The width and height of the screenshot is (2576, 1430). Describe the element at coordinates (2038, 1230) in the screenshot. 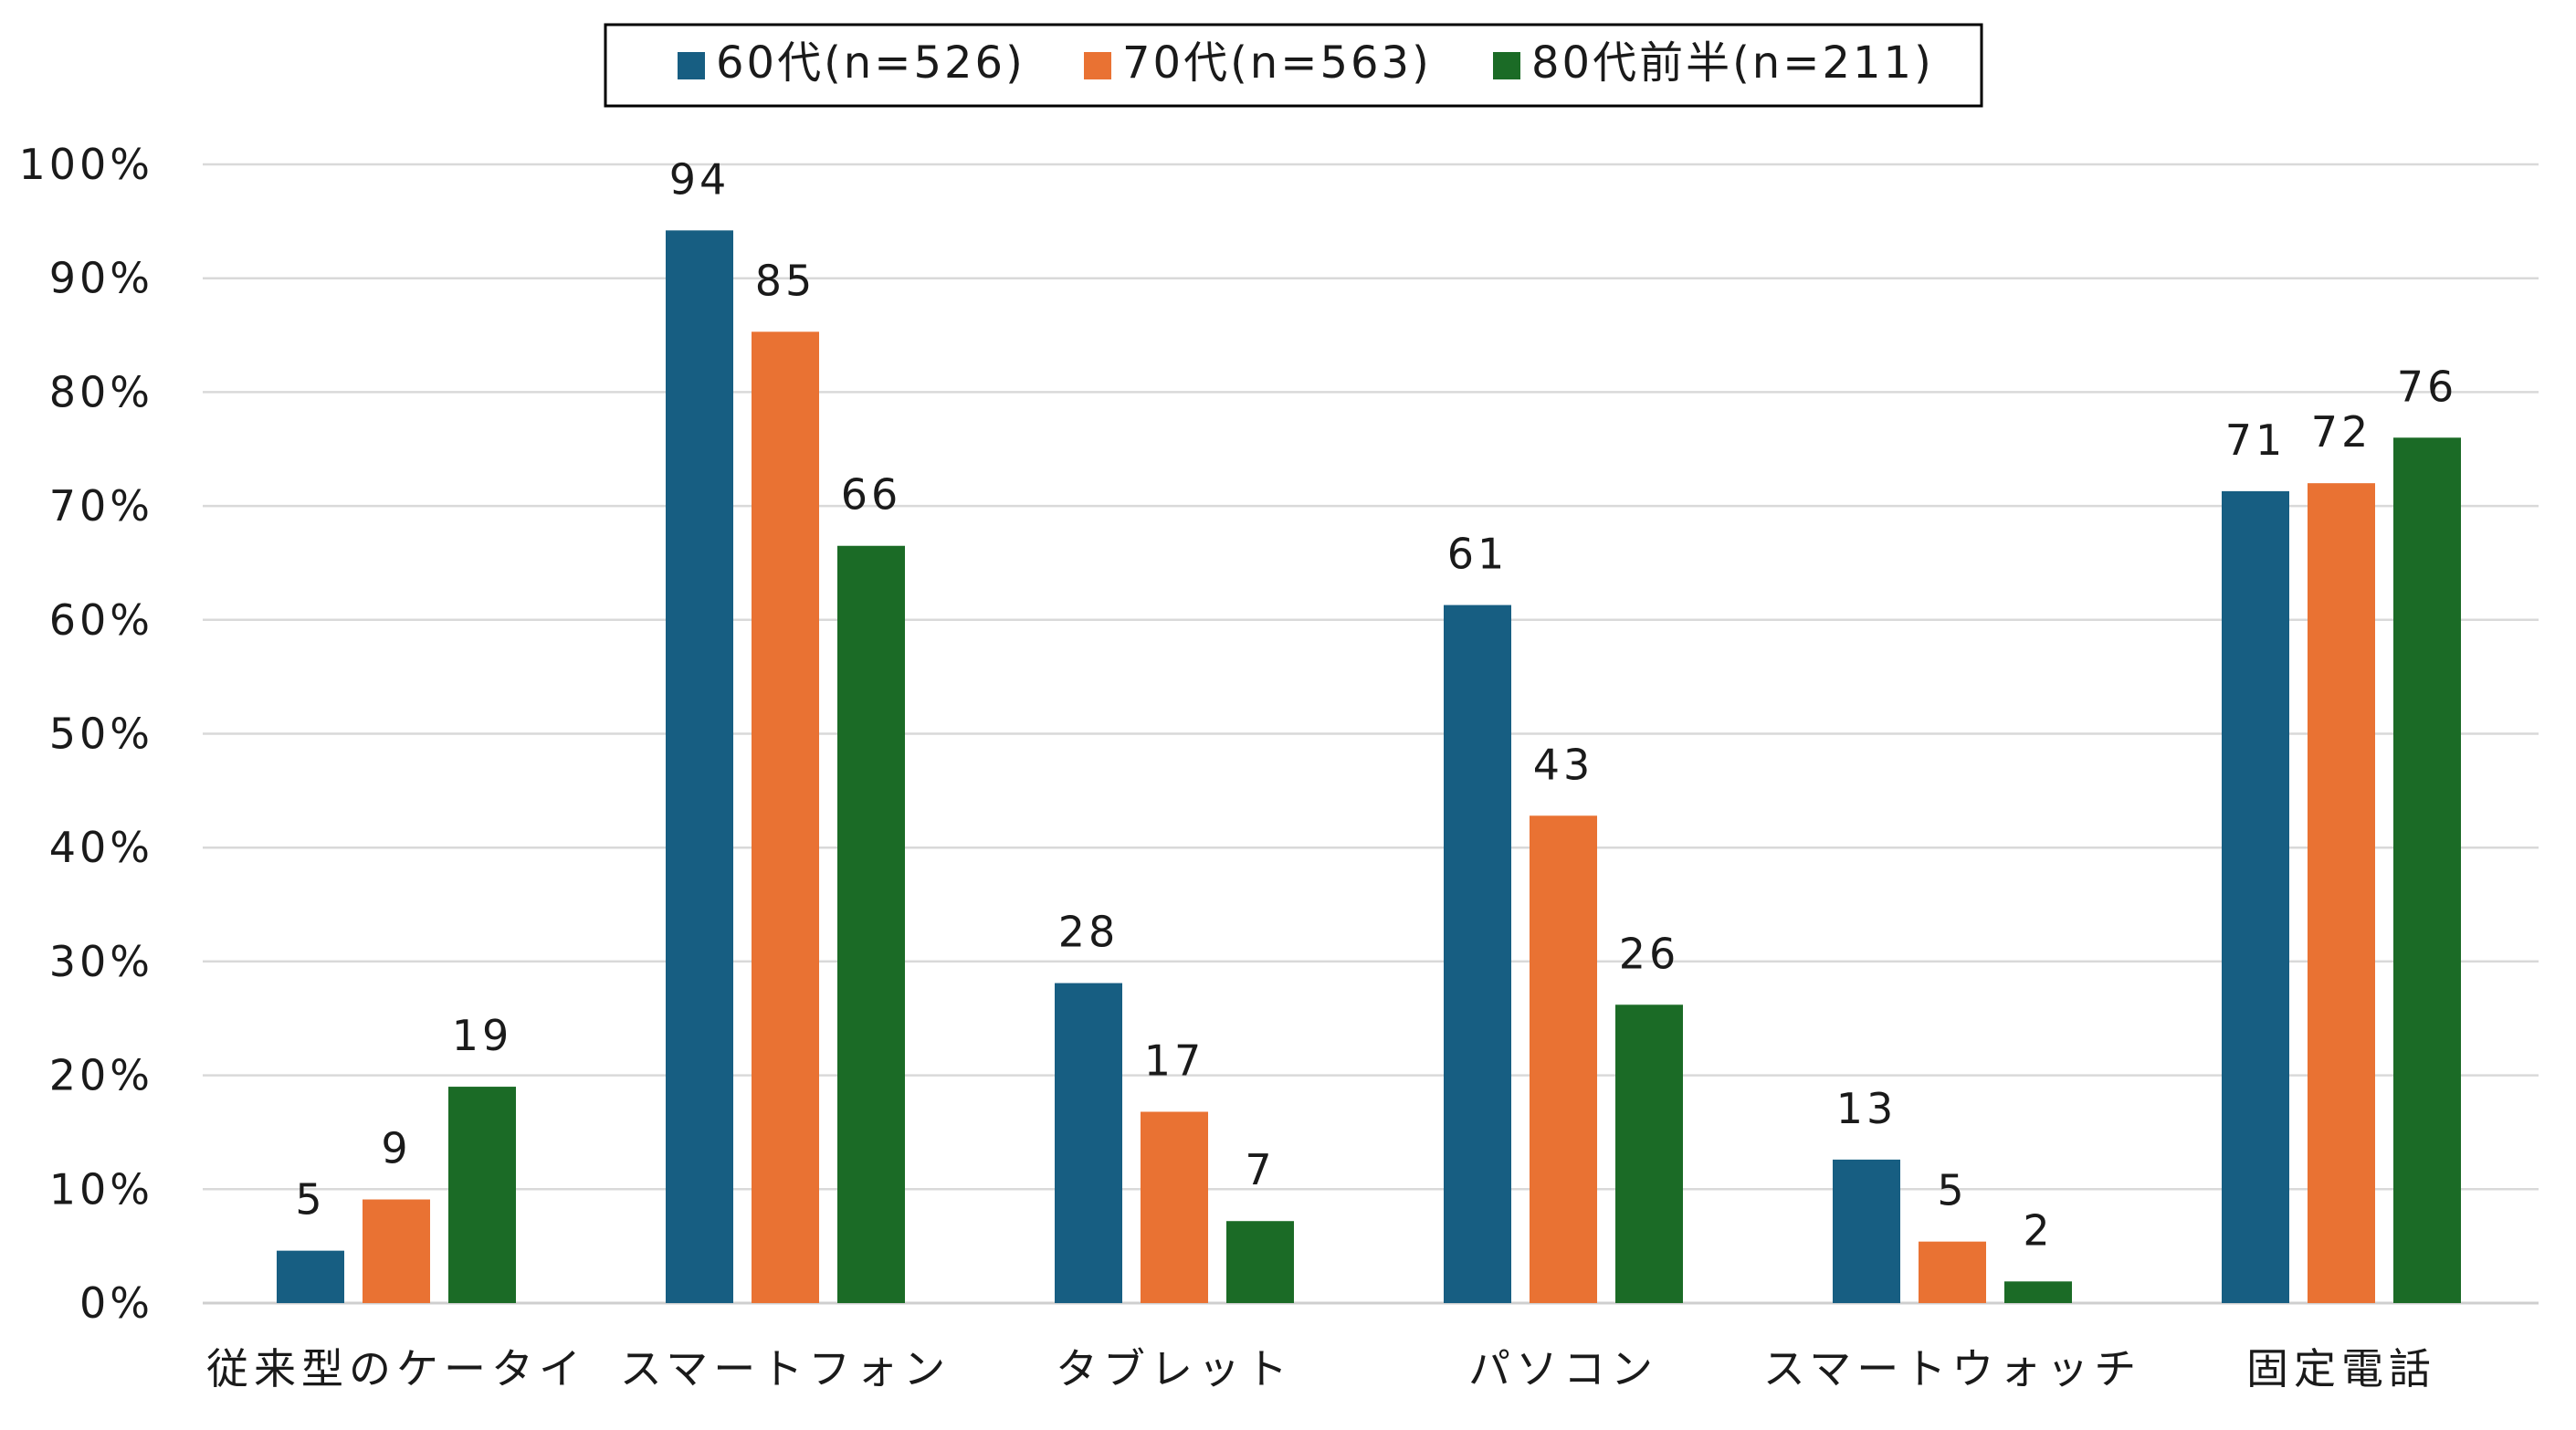

I see `data-label: 2` at that location.